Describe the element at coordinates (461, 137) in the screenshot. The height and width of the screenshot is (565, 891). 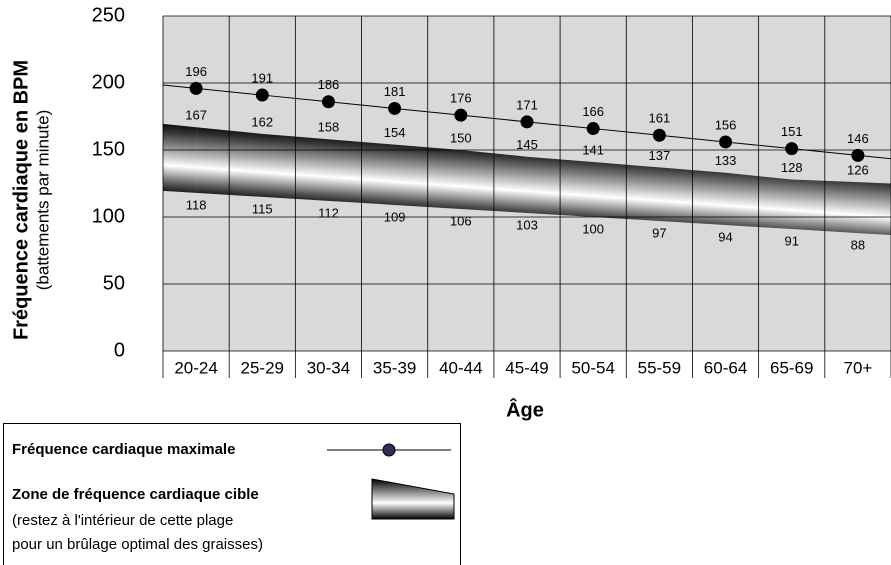
I see `value-label: 150` at that location.